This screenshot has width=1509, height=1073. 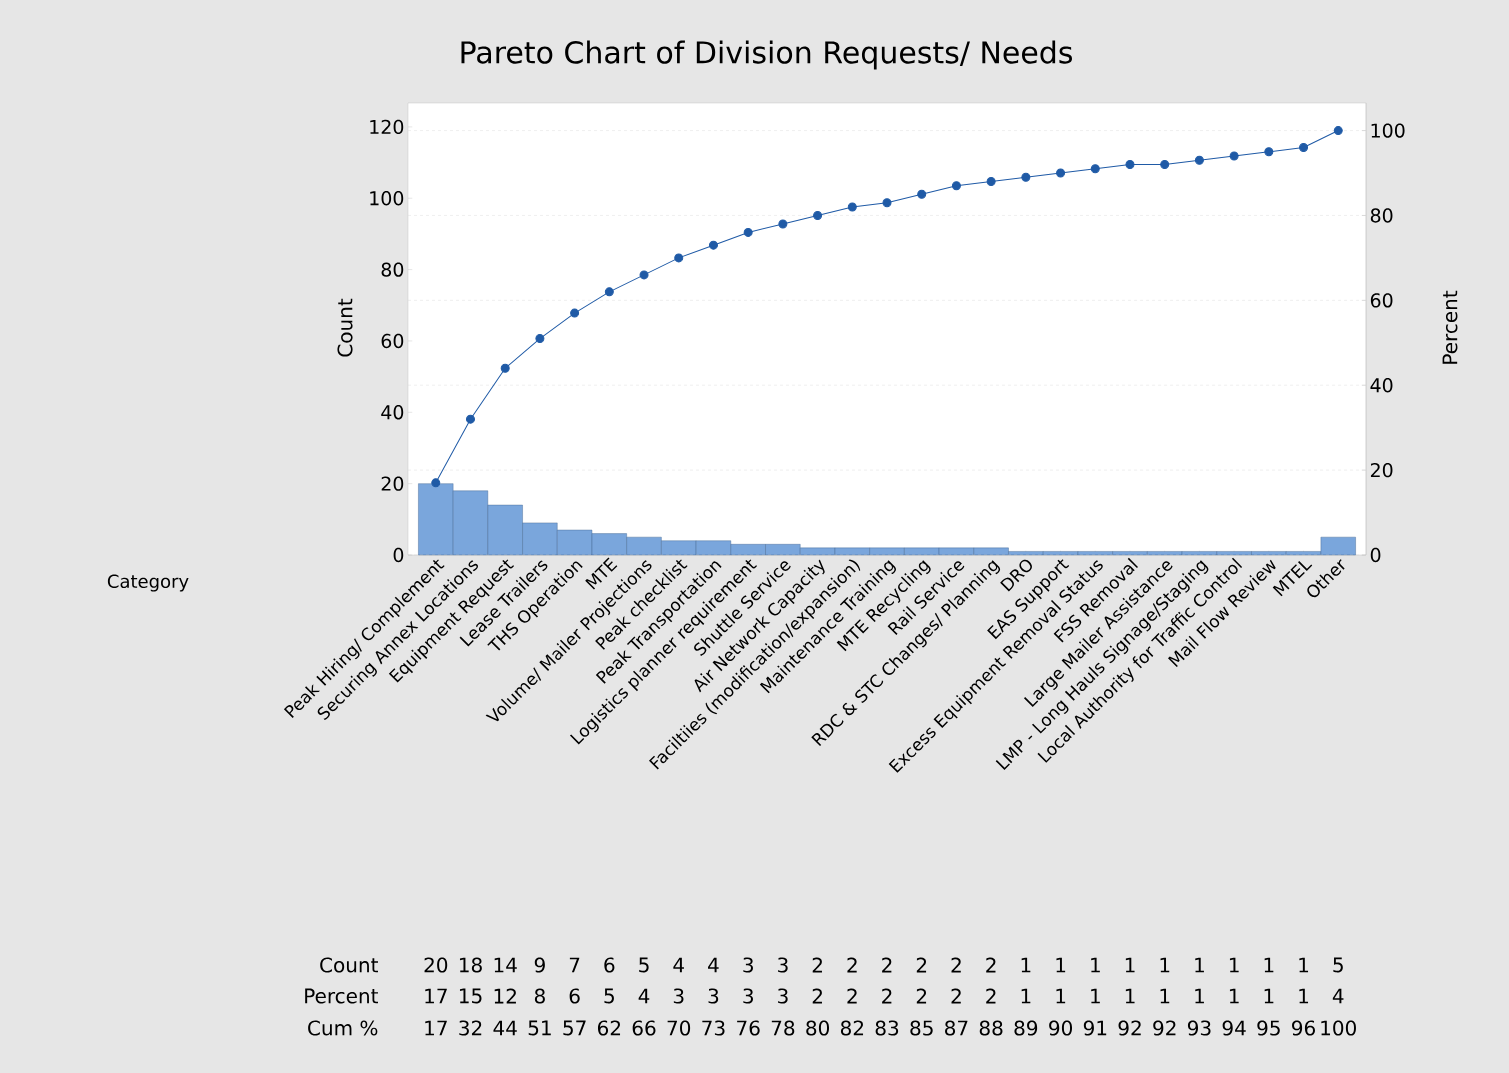 I want to click on y2-tick-label: 80, so click(x=1381, y=215).